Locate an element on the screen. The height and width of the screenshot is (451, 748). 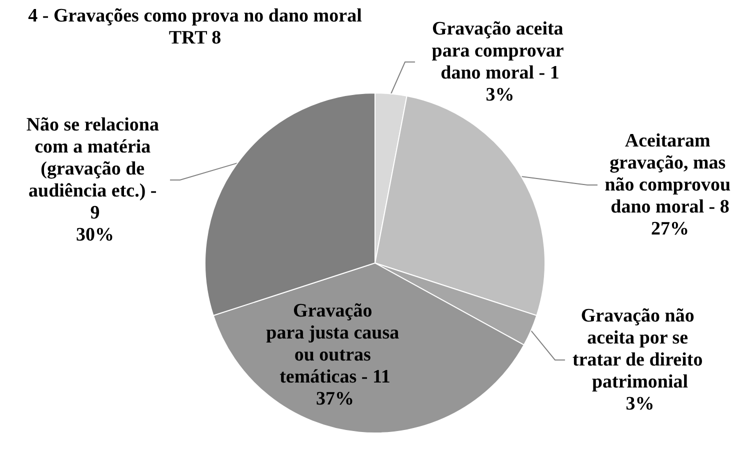
slice-label: Aceitaram gravação, mas não comprovou dano moral - 8 is located at coordinates (670, 174).